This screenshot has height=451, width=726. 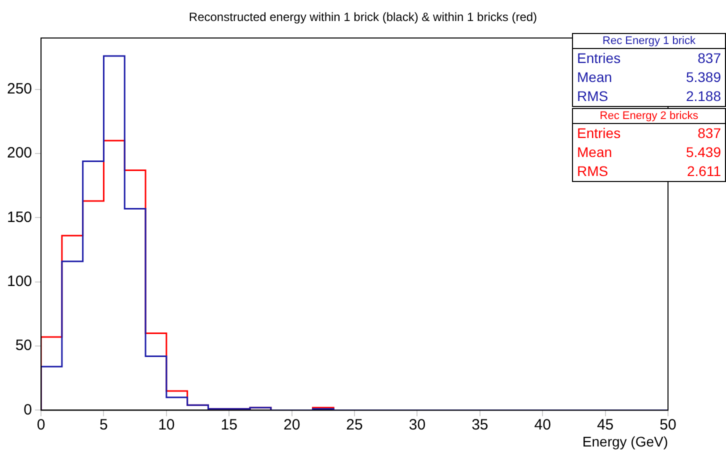 I want to click on y-tick-label: 250, so click(x=19, y=89).